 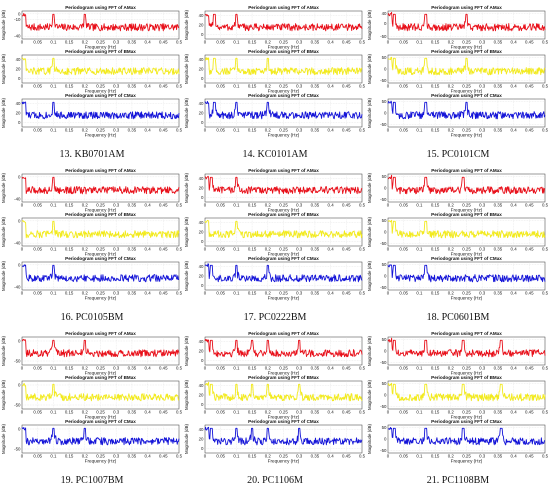 What do you see at coordinates (100, 258) in the screenshot?
I see `subplot-title: Periodogram using FFT of CMax` at bounding box center [100, 258].